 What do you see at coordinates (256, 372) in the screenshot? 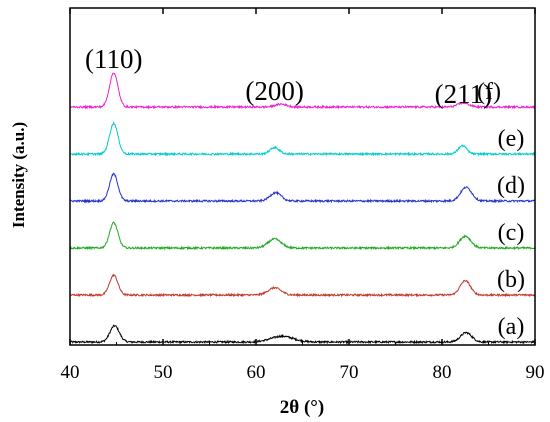
I see `x-tick-label: 60` at bounding box center [256, 372].